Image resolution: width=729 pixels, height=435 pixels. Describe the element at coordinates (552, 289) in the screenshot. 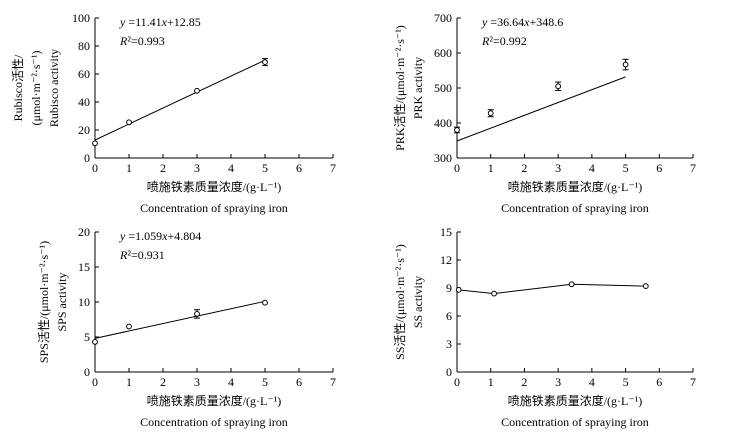

I see `series-line` at that location.